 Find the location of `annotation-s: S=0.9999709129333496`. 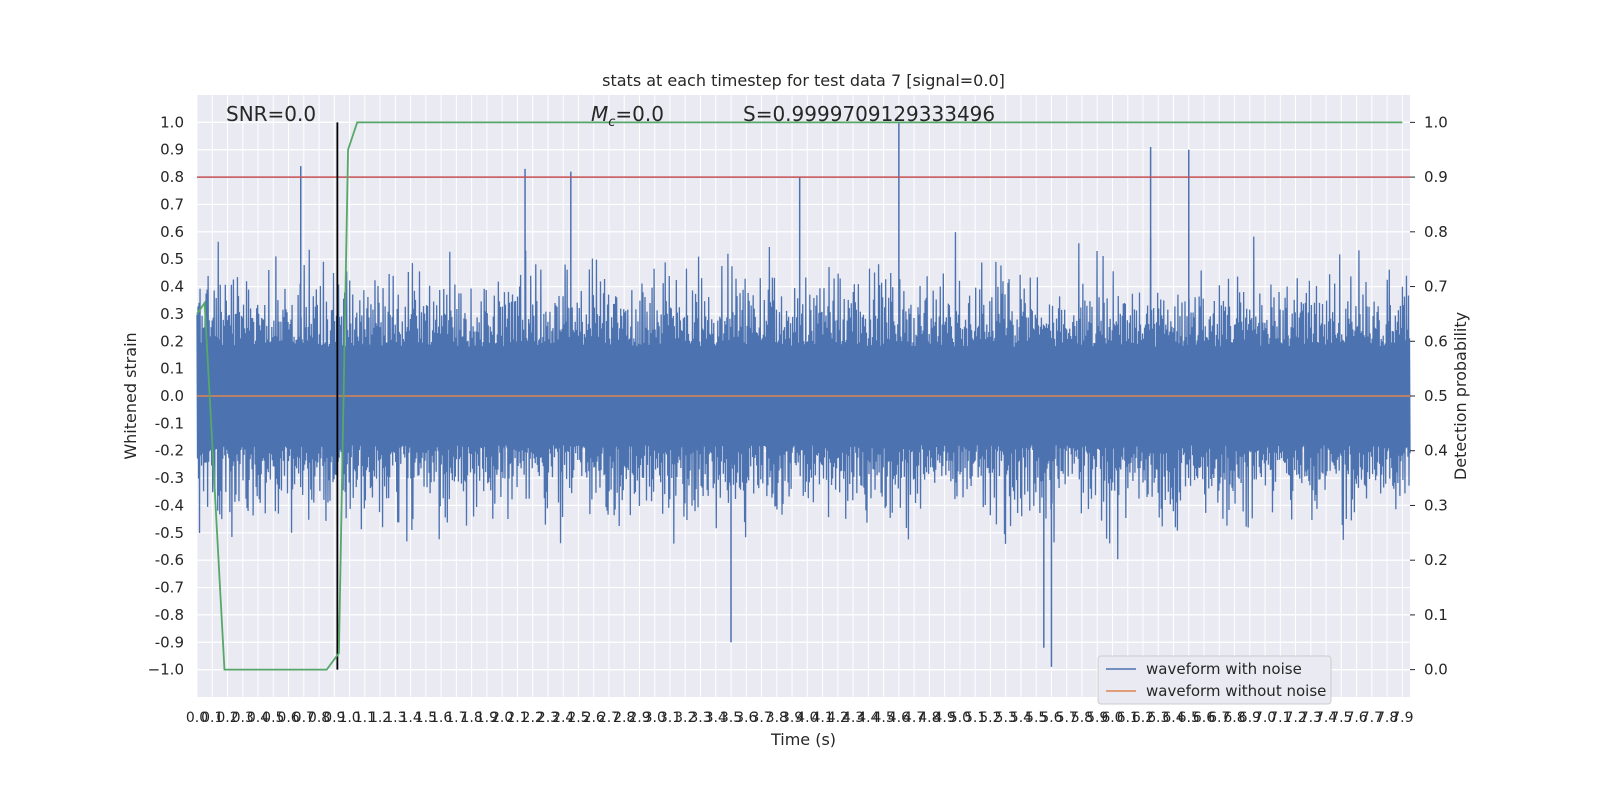

annotation-s: S=0.9999709129333496 is located at coordinates (869, 114).